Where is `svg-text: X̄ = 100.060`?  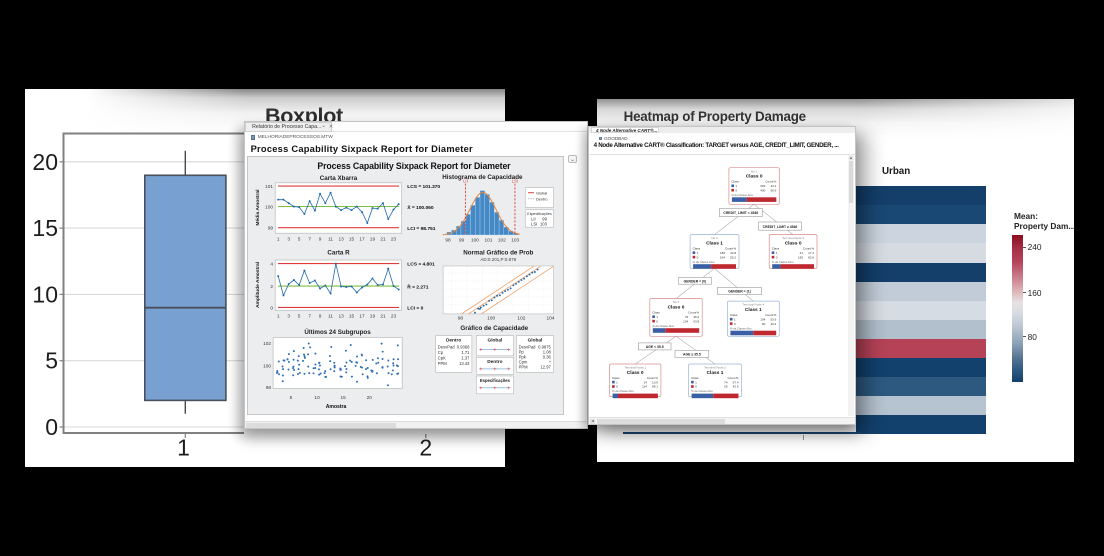
svg-text: X̄ = 100.060 is located at coordinates (421, 208).